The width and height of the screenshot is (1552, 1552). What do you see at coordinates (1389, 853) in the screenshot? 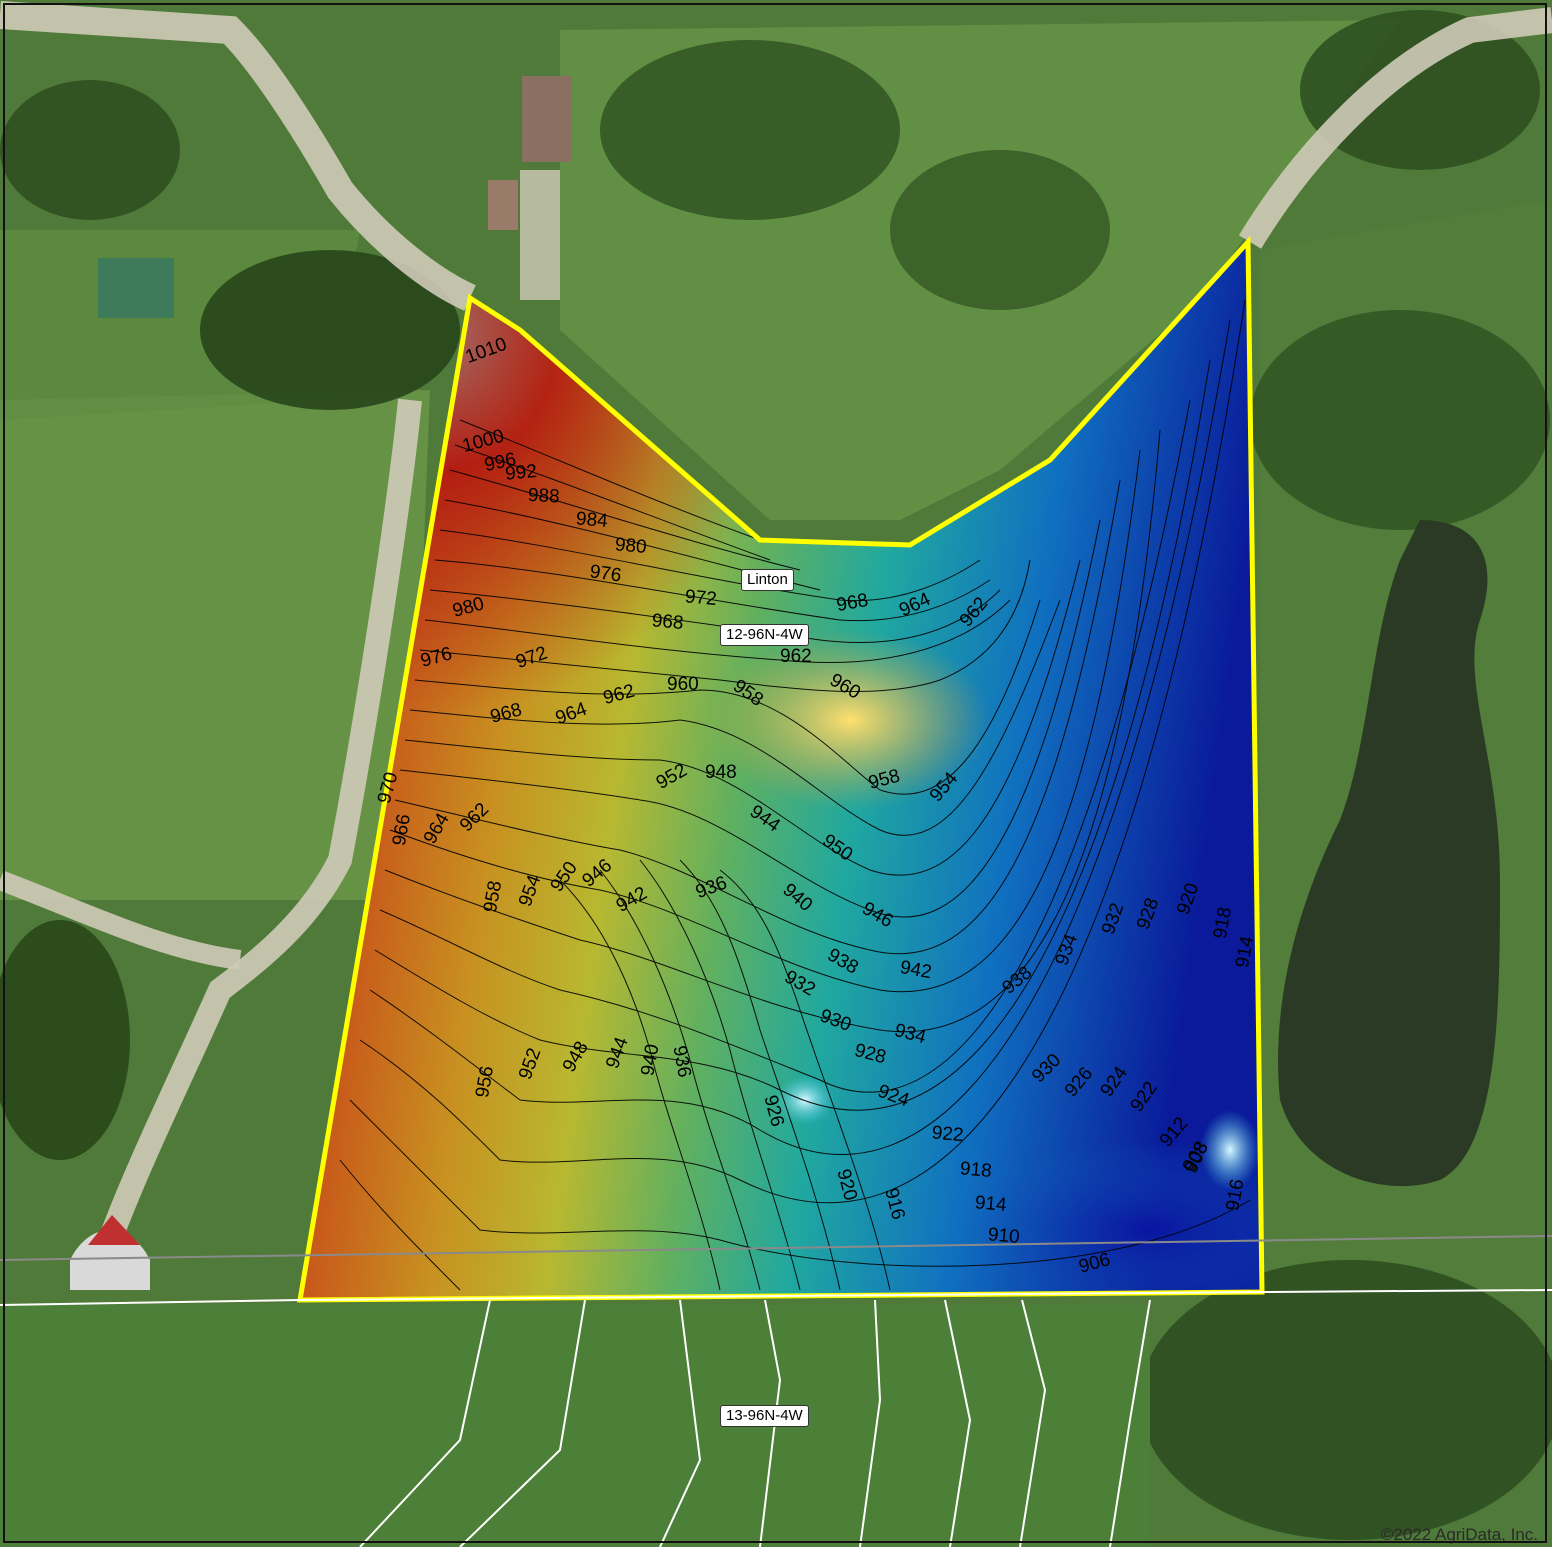
I see `pond` at bounding box center [1389, 853].